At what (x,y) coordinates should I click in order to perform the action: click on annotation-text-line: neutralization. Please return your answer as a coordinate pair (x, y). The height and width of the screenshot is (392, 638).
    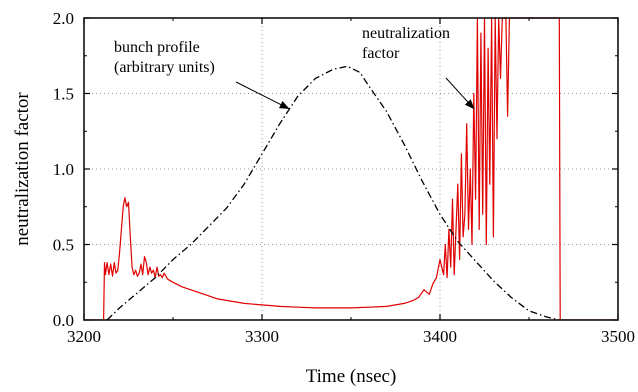
    Looking at the image, I should click on (406, 33).